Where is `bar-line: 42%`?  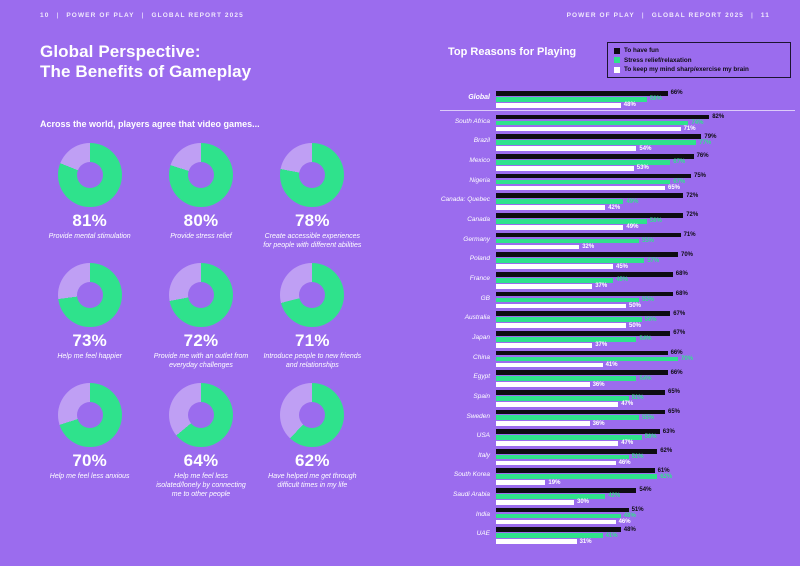 bar-line: 42% is located at coordinates (573, 496).